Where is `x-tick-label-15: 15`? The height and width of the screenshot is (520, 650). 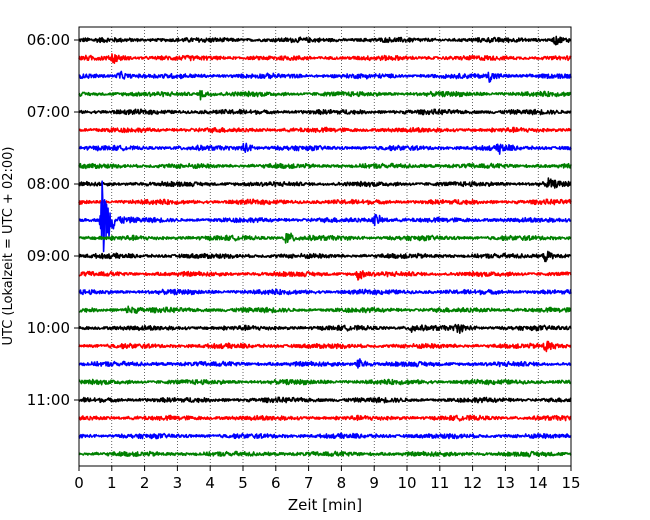
x-tick-label-15: 15 is located at coordinates (570, 483).